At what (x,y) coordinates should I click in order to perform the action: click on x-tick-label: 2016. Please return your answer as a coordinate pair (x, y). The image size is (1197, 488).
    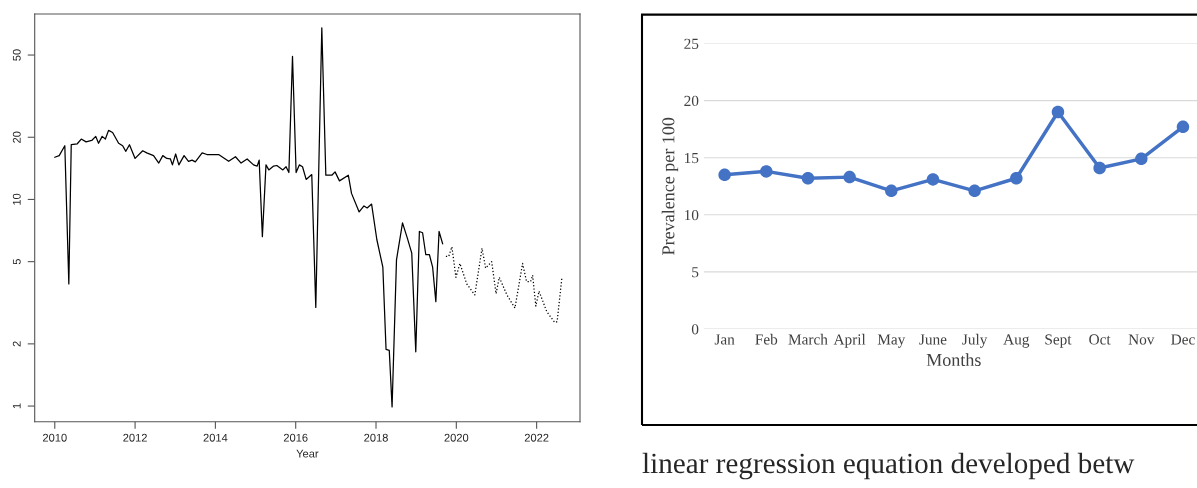
    Looking at the image, I should click on (295, 437).